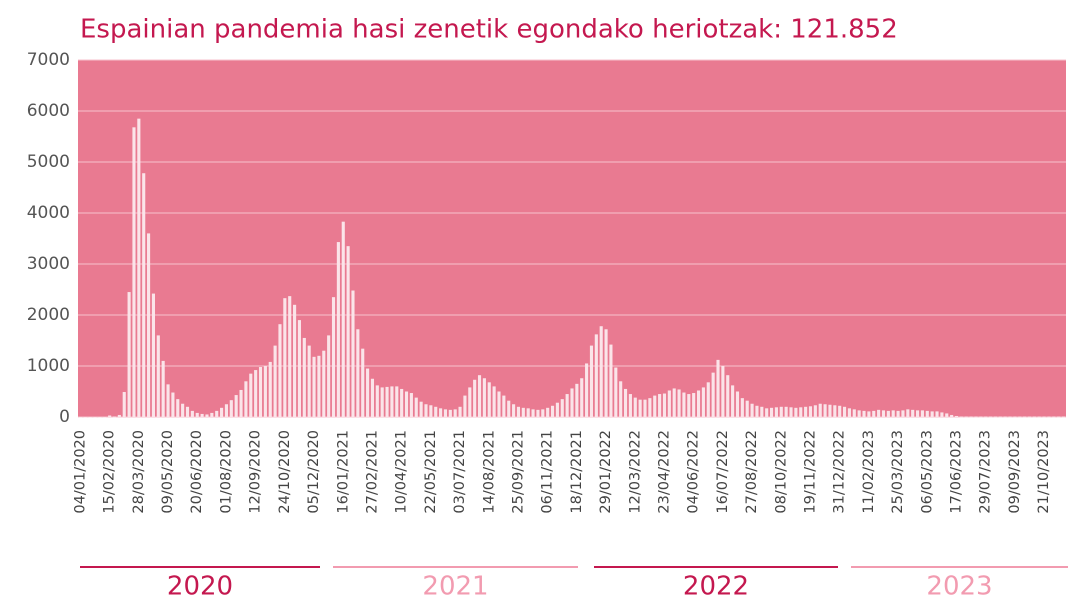 The height and width of the screenshot is (604, 1072). I want to click on y-tick-label: 4000, so click(48, 213).